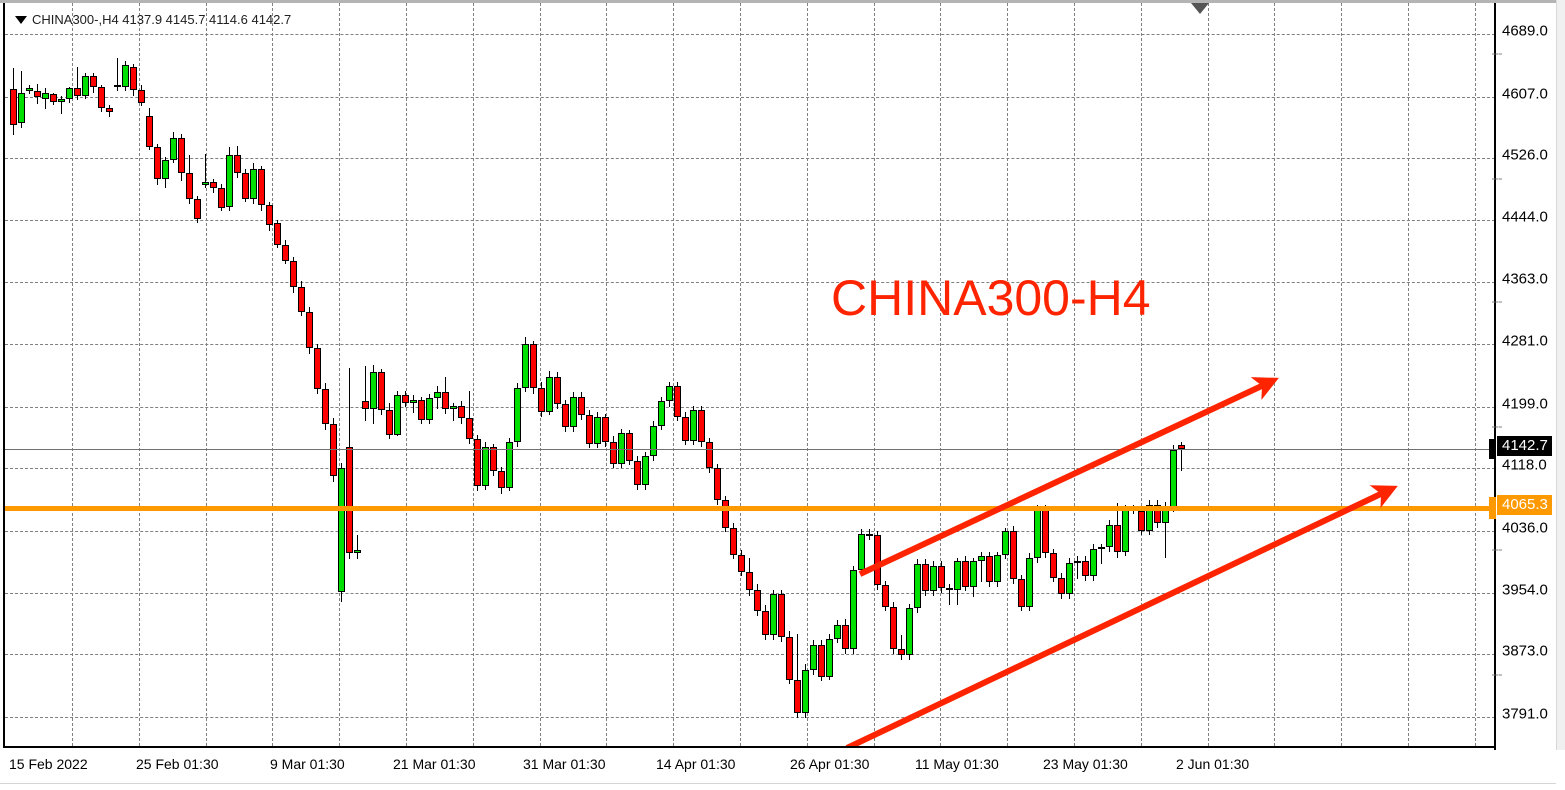 Image resolution: width=1565 pixels, height=790 pixels. What do you see at coordinates (1213, 764) in the screenshot?
I see `time-axis-label: 2 Jun 01:30` at bounding box center [1213, 764].